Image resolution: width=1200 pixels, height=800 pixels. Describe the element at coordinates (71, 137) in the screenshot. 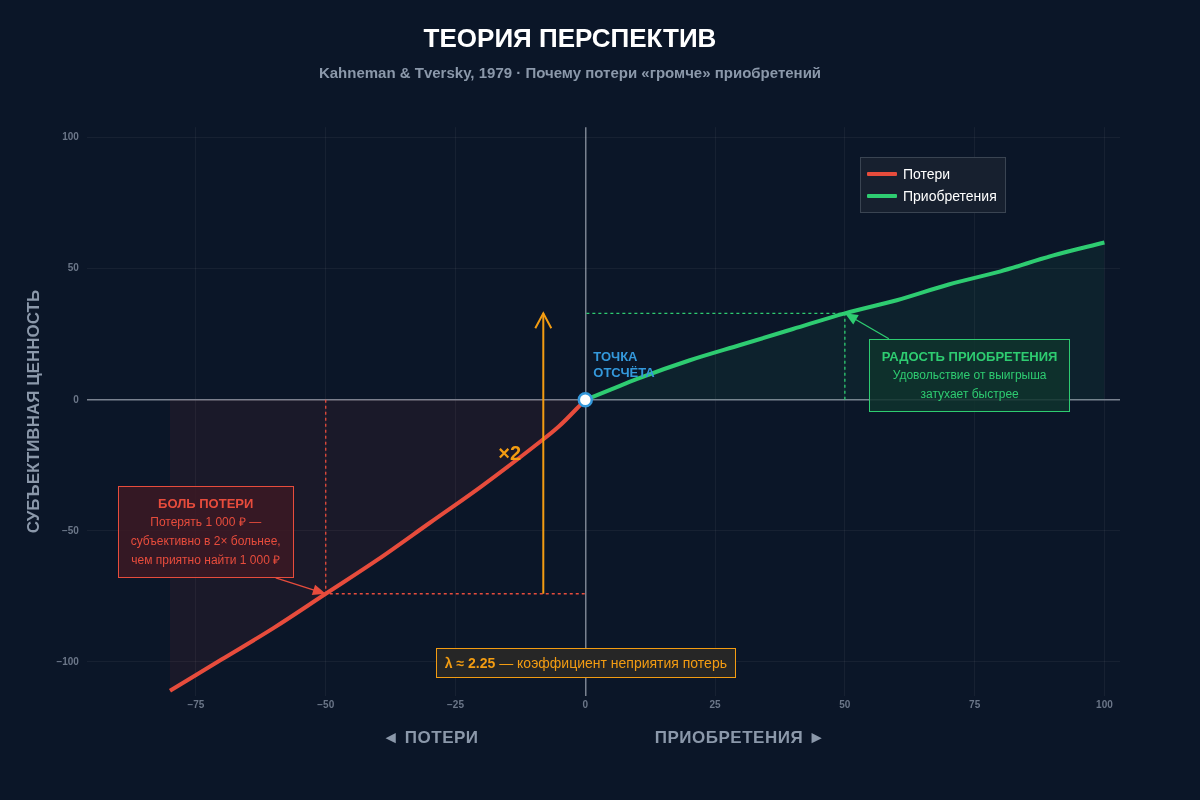

I see `y-tick-label: 100` at that location.